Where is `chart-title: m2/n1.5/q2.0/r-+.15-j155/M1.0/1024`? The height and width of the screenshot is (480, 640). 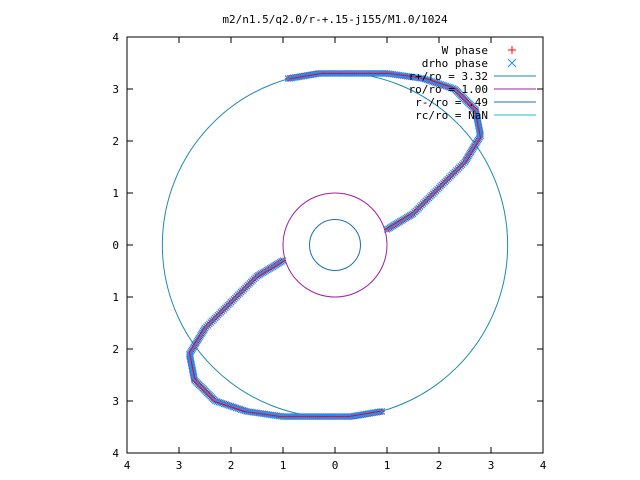 chart-title: m2/n1.5/q2.0/r-+.15-j155/M1.0/1024 is located at coordinates (335, 19).